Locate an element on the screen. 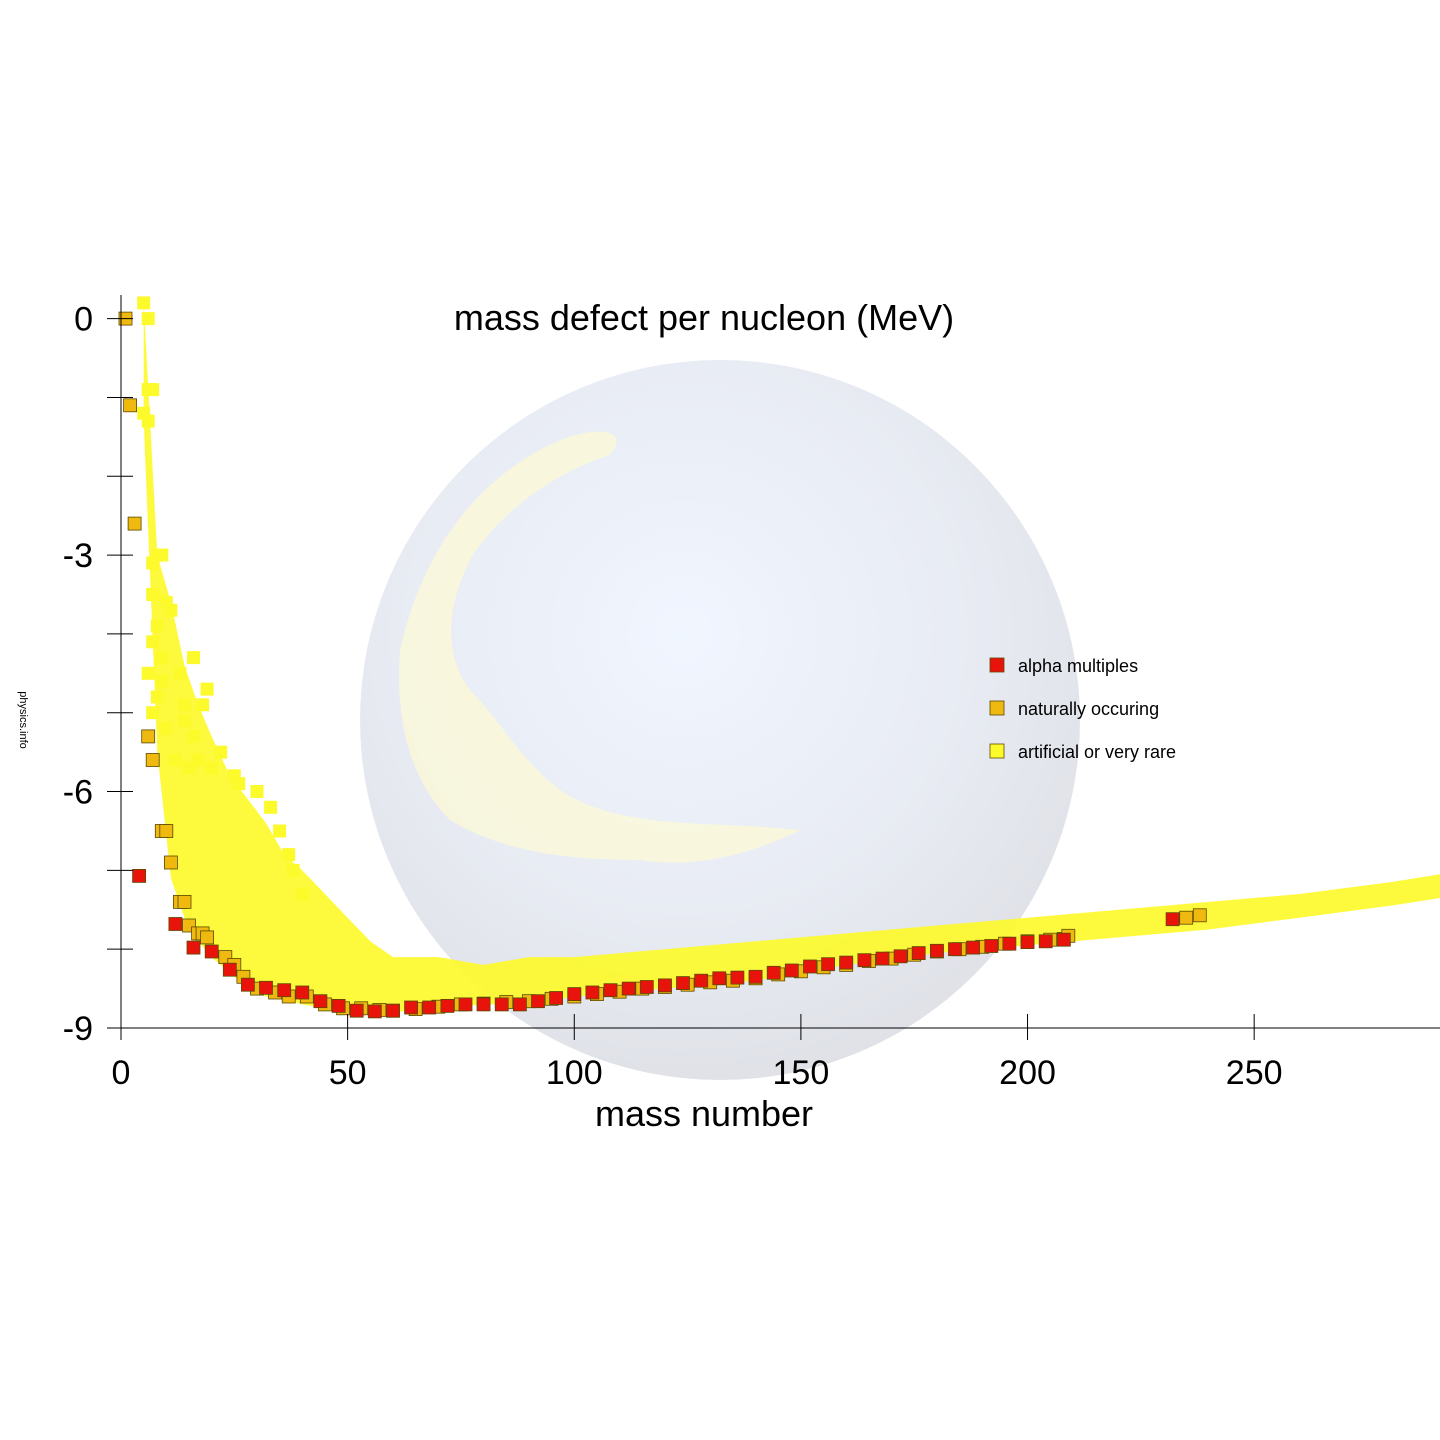 This screenshot has width=1440, height=1440. y-tick-label: -3 is located at coordinates (78, 556).